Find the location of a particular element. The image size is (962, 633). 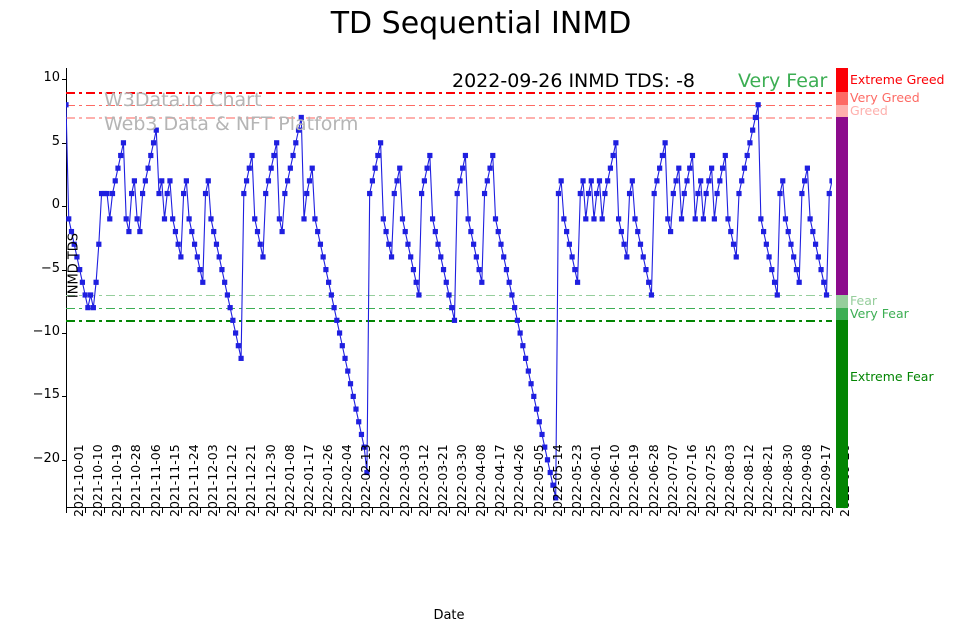

x-tick-label: 2022-02-04 is located at coordinates (347, 480).